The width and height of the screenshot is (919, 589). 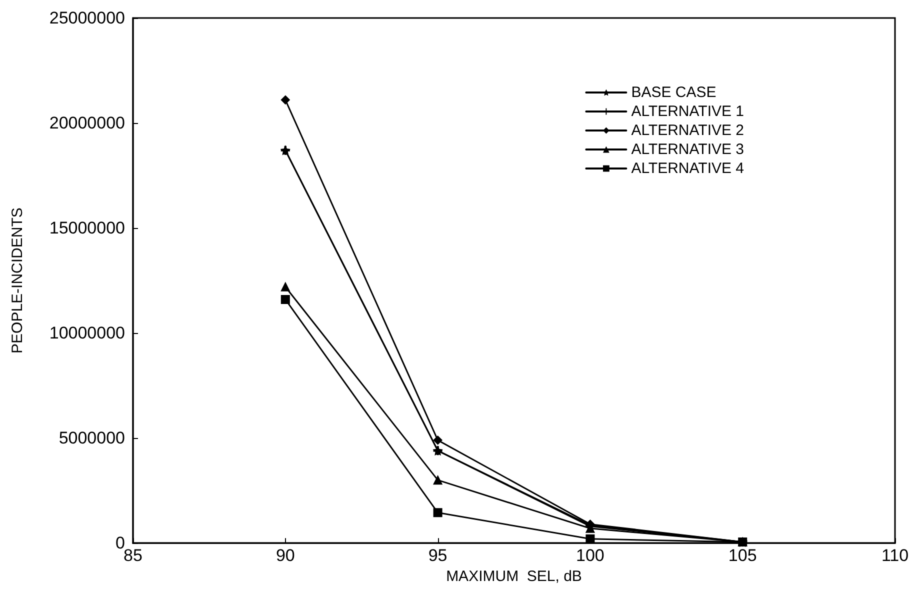 I want to click on legend-label: ALTERNATIVE 2, so click(x=687, y=130).